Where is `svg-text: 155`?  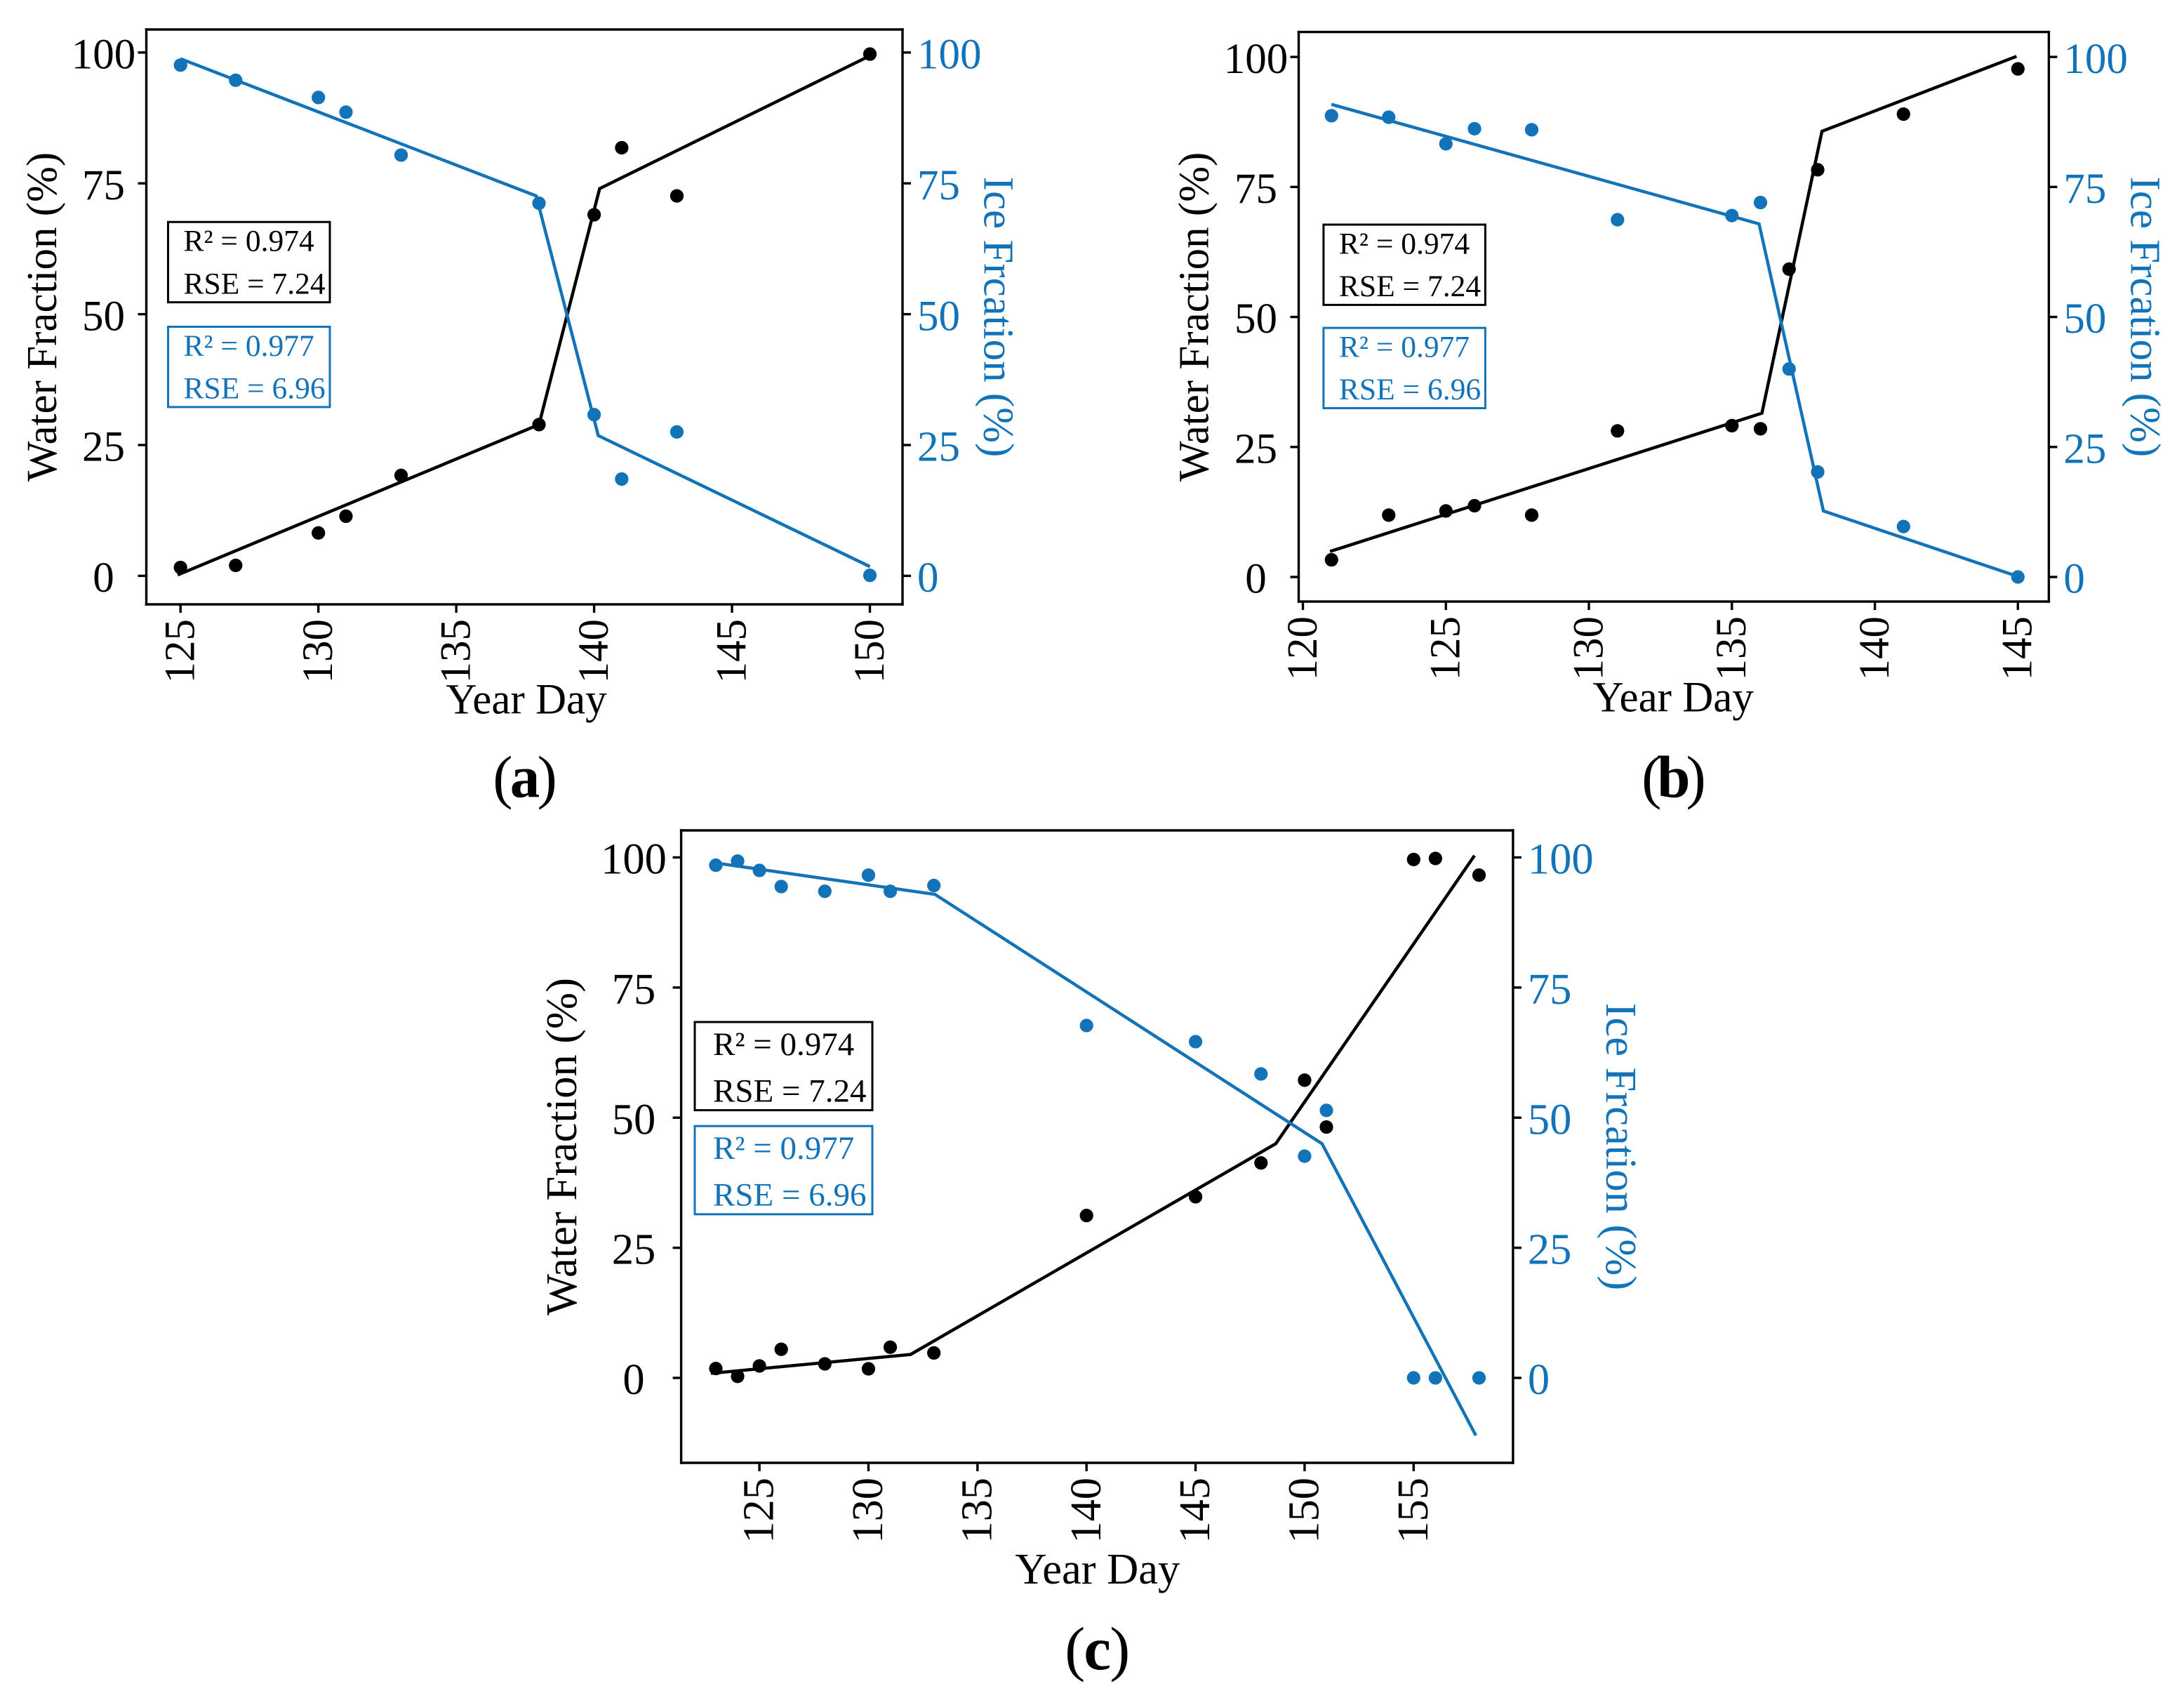 svg-text: 155 is located at coordinates (1413, 1511).